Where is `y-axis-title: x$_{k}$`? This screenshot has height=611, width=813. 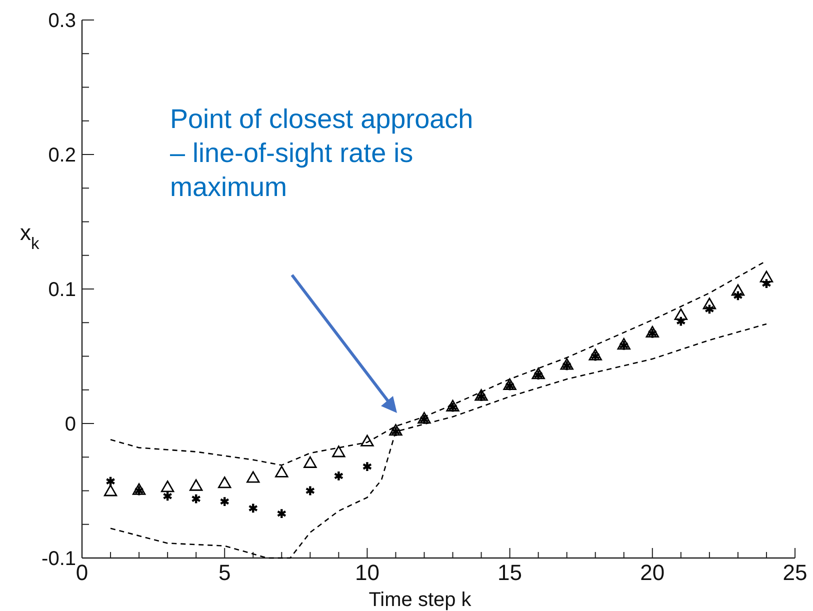
y-axis-title: x$_{k}$ is located at coordinates (30, 236).